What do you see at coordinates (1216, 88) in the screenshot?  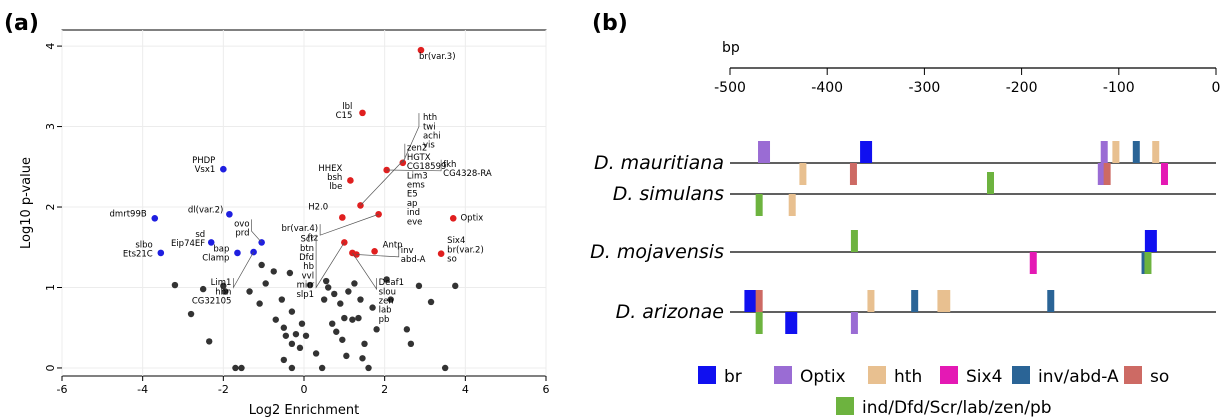 I see `bp-tick-label: 0` at bounding box center [1216, 88].